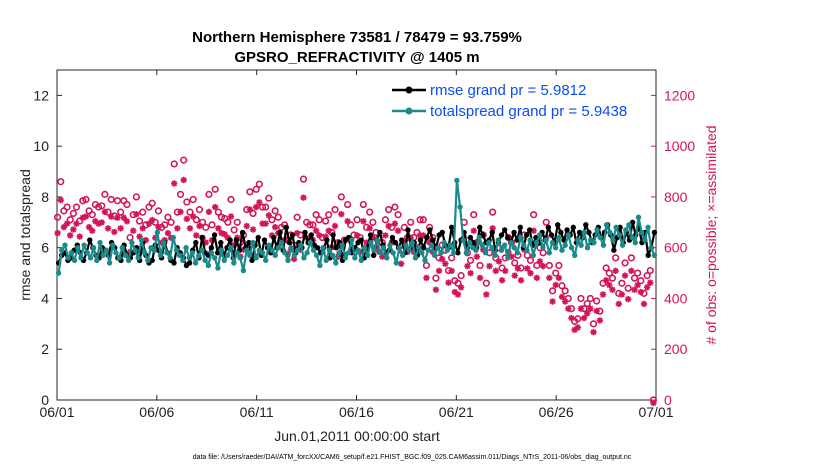 The height and width of the screenshot is (475, 830). I want to click on x-tick-label: 06/21, so click(456, 412).